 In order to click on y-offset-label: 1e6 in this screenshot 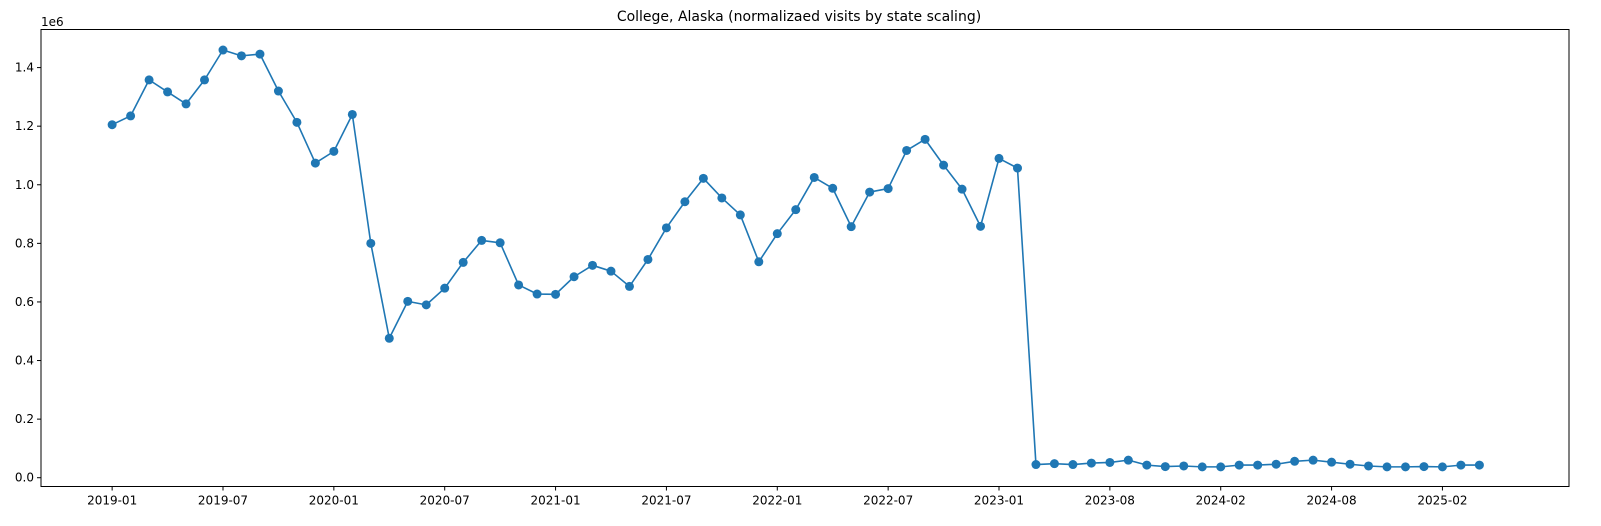, I will do `click(52, 22)`.